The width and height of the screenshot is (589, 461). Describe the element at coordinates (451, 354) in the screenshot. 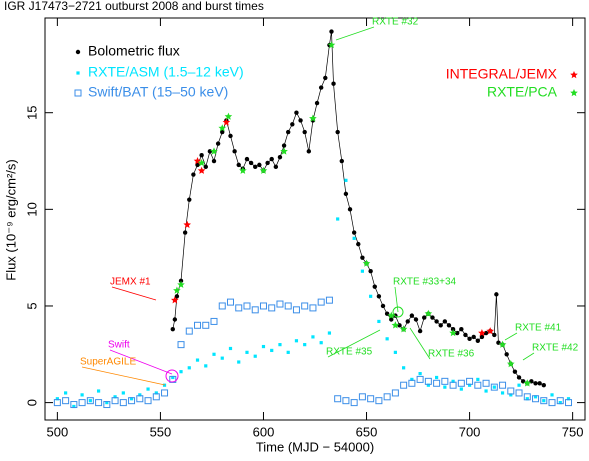

I see `annotation: RXTE #36` at that location.